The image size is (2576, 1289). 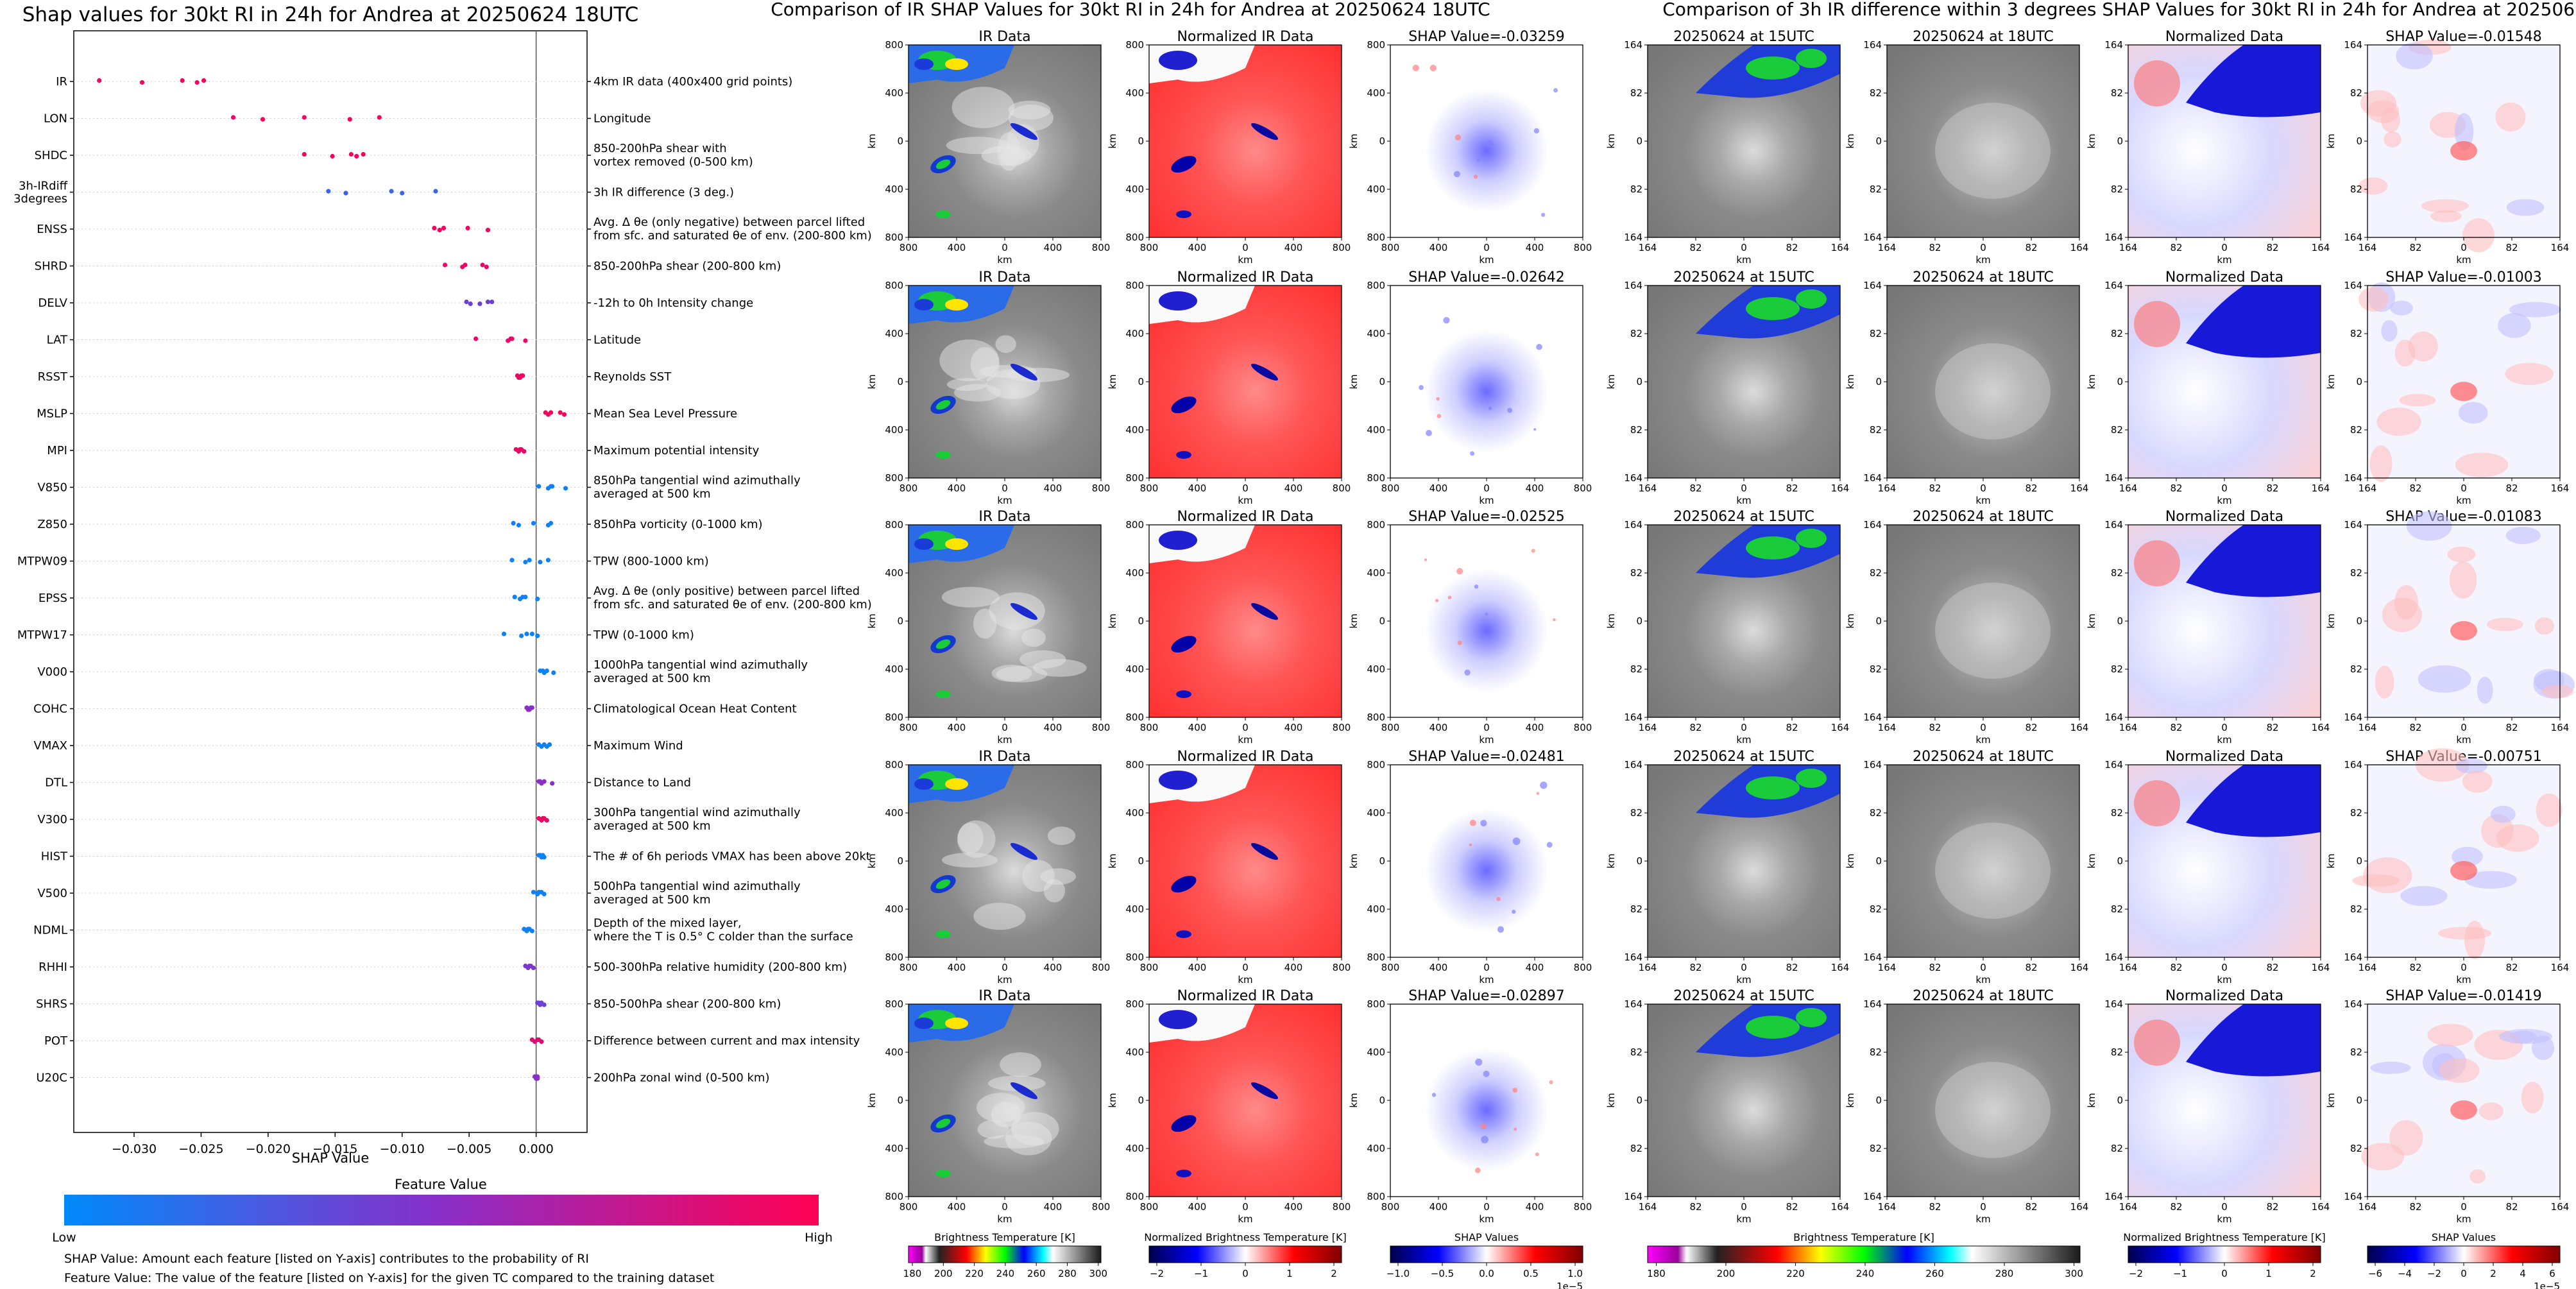 What do you see at coordinates (1178, 61) in the screenshot?
I see `norm-cold-core` at bounding box center [1178, 61].